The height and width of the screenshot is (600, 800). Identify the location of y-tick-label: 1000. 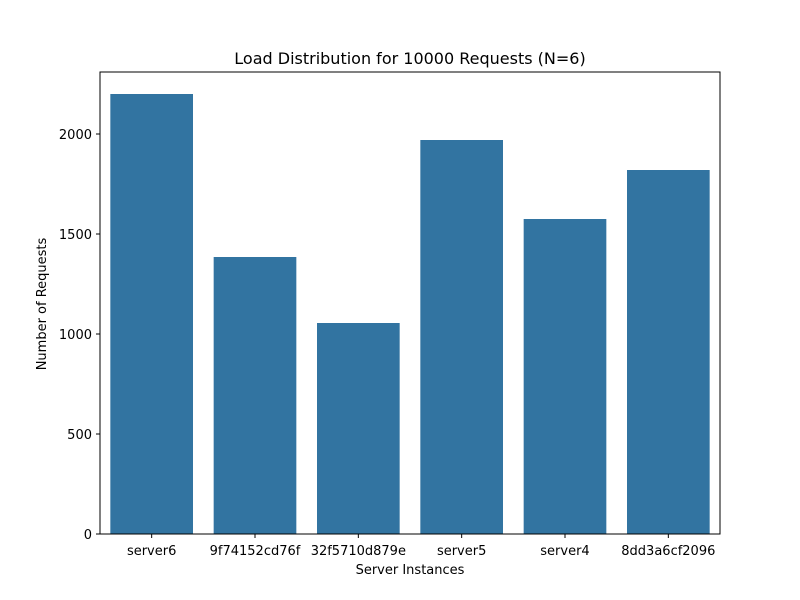
(75, 335).